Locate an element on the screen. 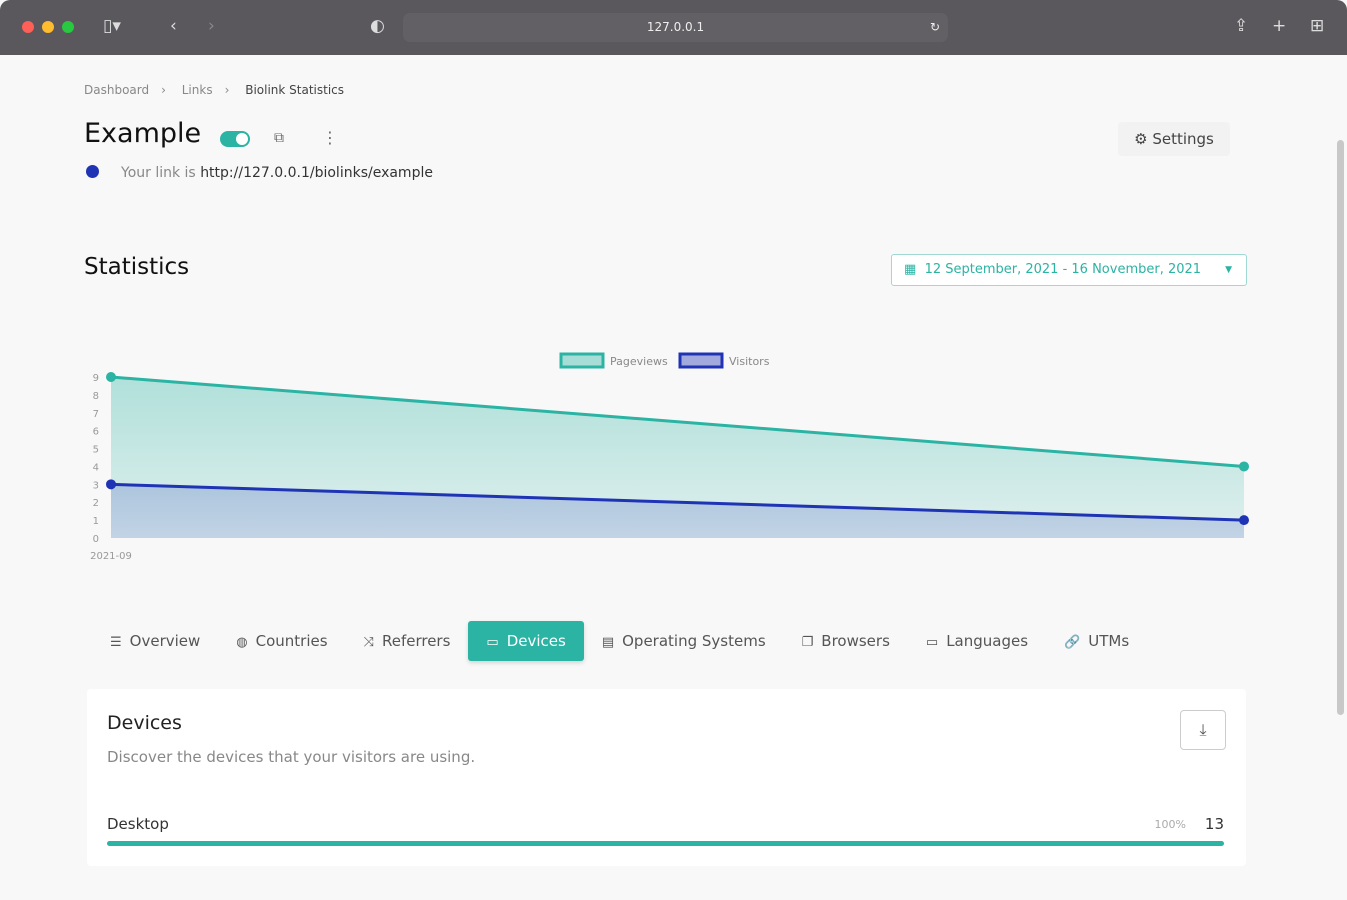 The image size is (1347, 900). device-progress-bar is located at coordinates (665, 843).